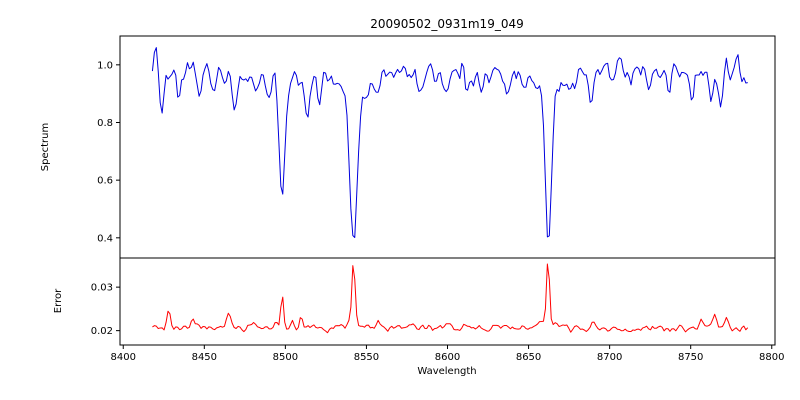  I want to click on x-axis-label: Wavelength, so click(446, 371).